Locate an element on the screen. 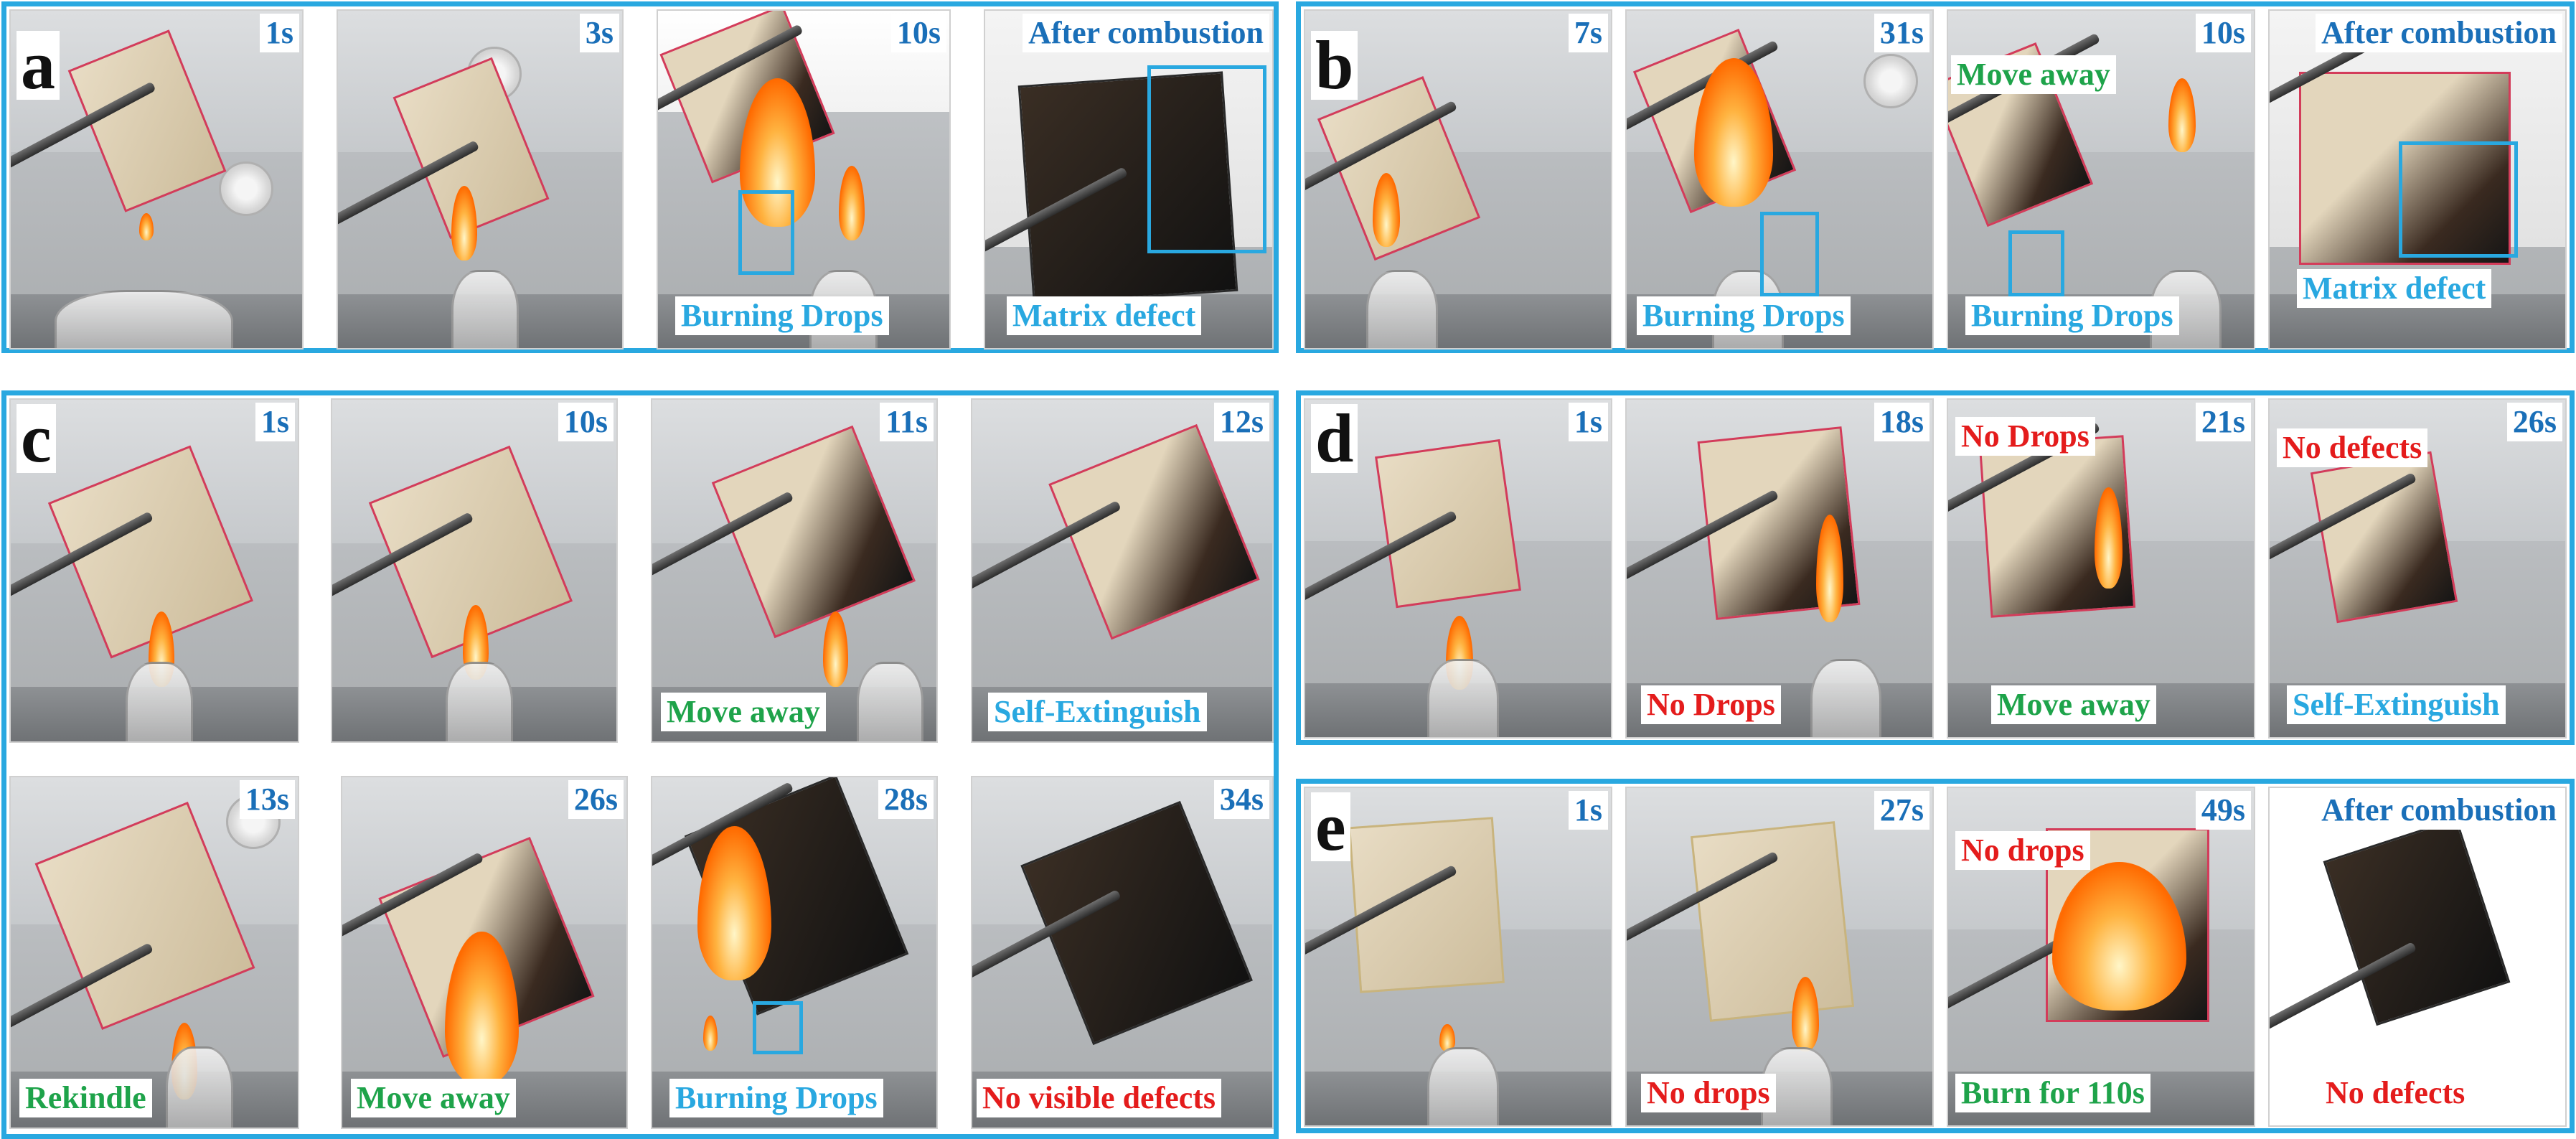 The width and height of the screenshot is (2576, 1139). photo-e-2: 27s No drops is located at coordinates (1779, 957).